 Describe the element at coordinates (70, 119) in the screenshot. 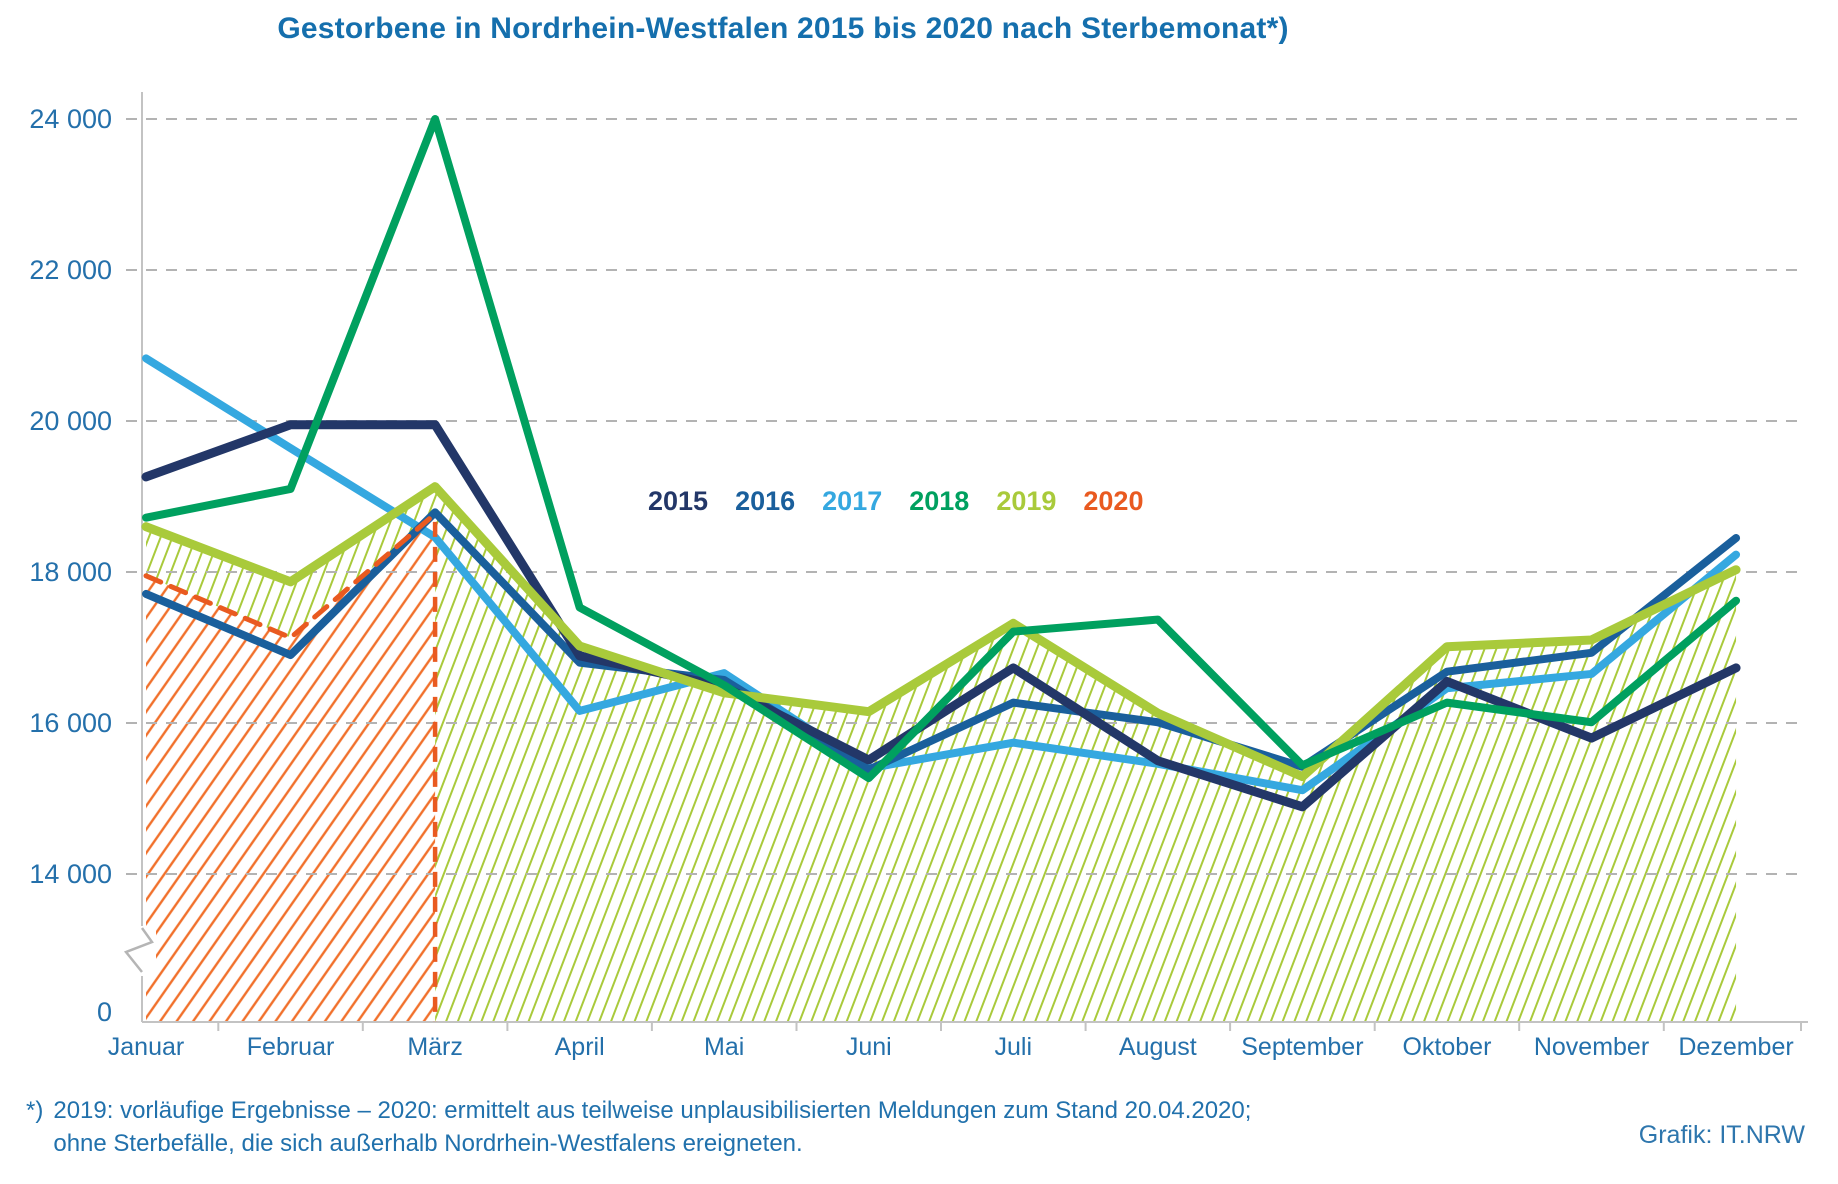

I see `y-tick-label: 24 000` at that location.